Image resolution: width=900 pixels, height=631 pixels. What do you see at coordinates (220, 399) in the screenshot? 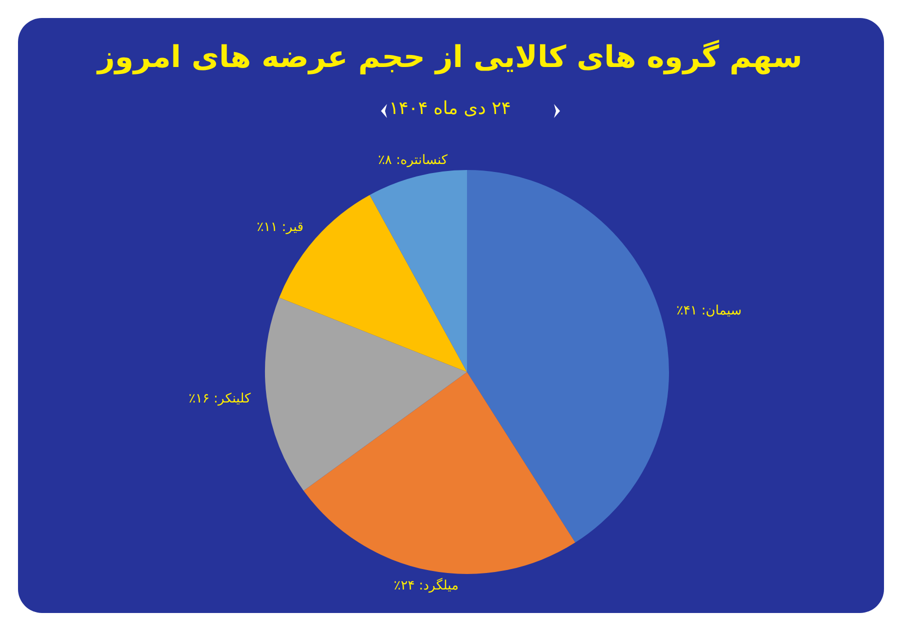
I see `slice-label: کلینکر: ۱۶٪` at bounding box center [220, 399].